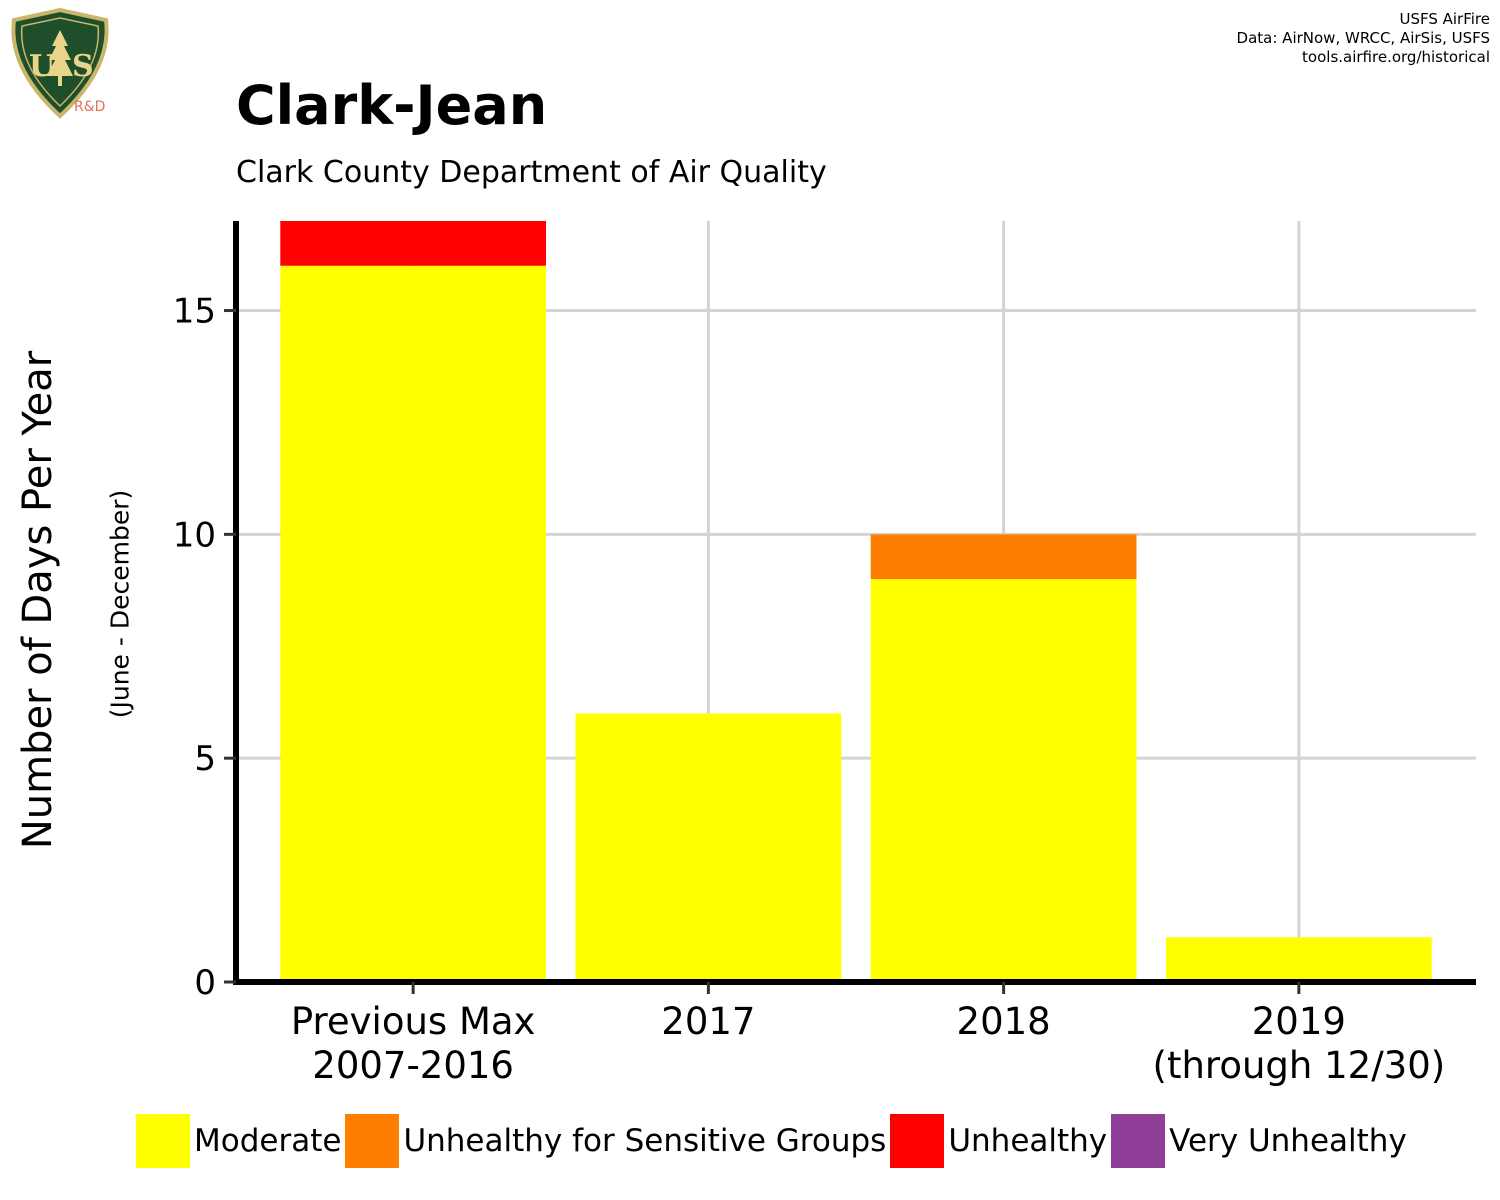 This screenshot has height=1200, width=1500. What do you see at coordinates (1396, 57) in the screenshot?
I see `credit-line: tools.airfire.org/historical` at bounding box center [1396, 57].